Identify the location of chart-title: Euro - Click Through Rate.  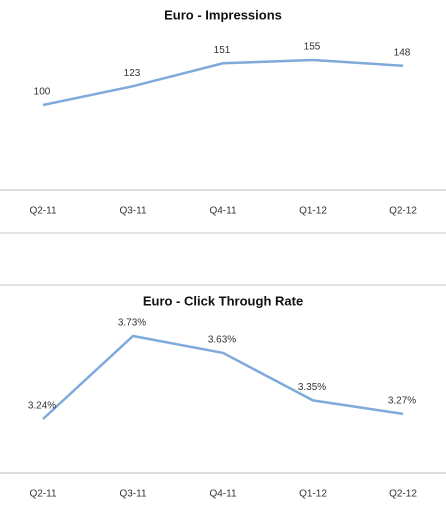
(223, 300).